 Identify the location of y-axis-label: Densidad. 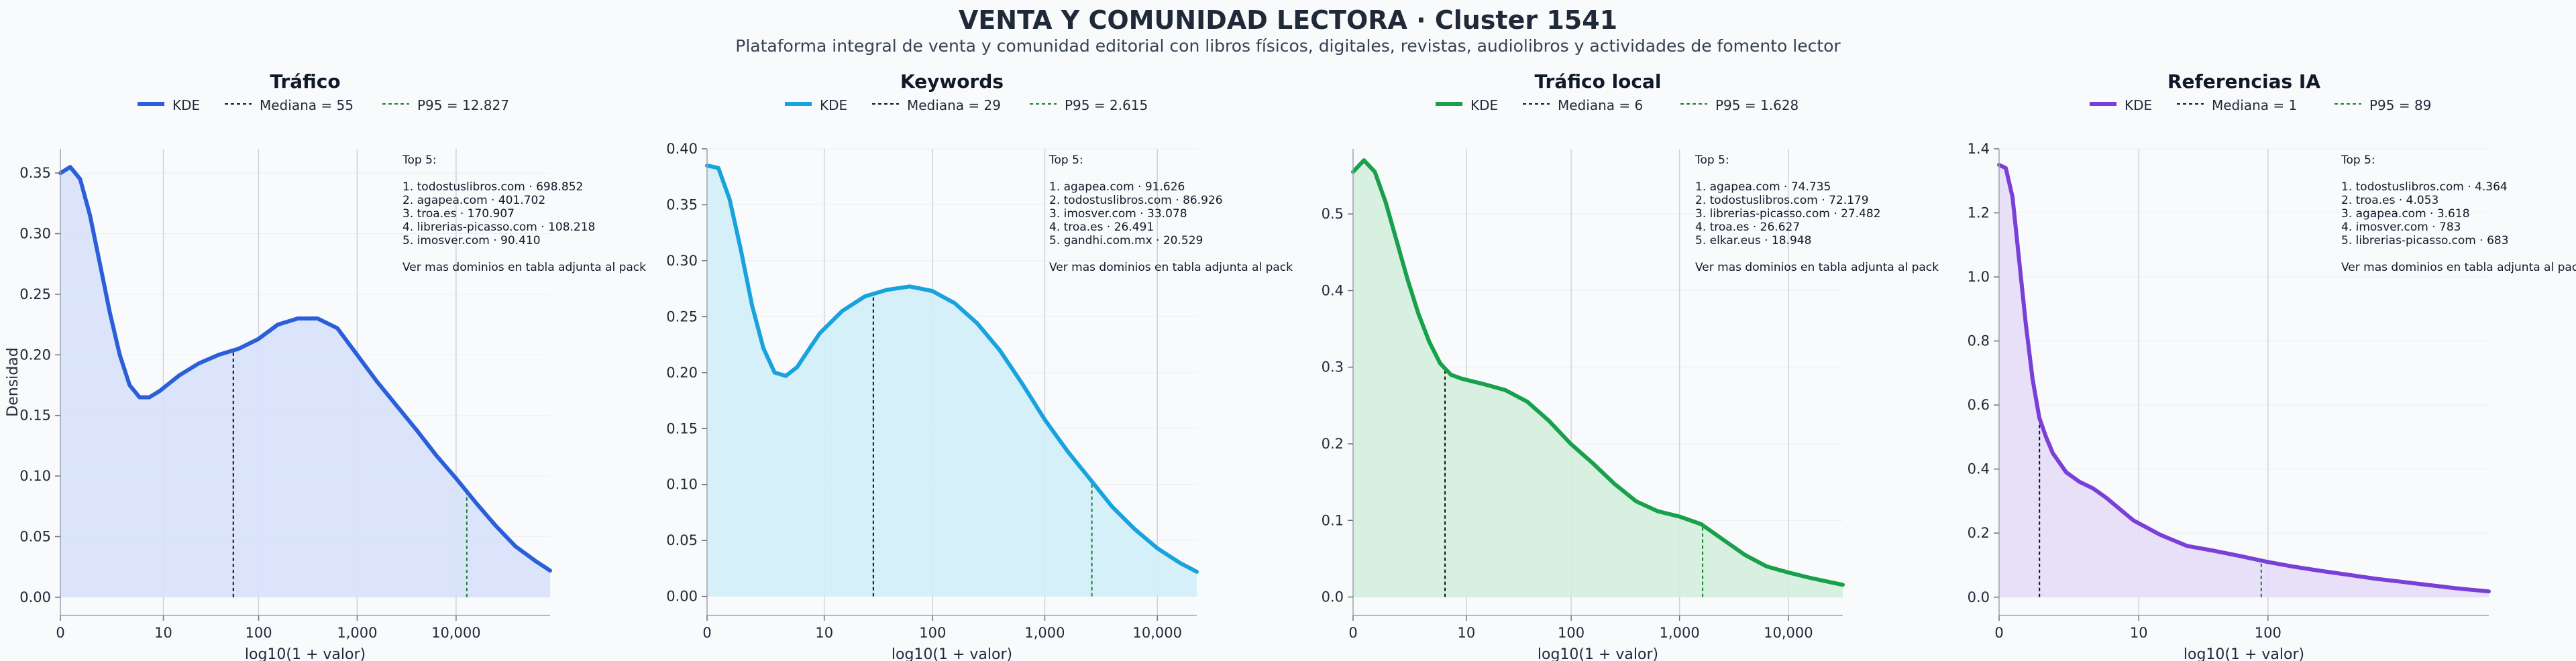
(13, 381).